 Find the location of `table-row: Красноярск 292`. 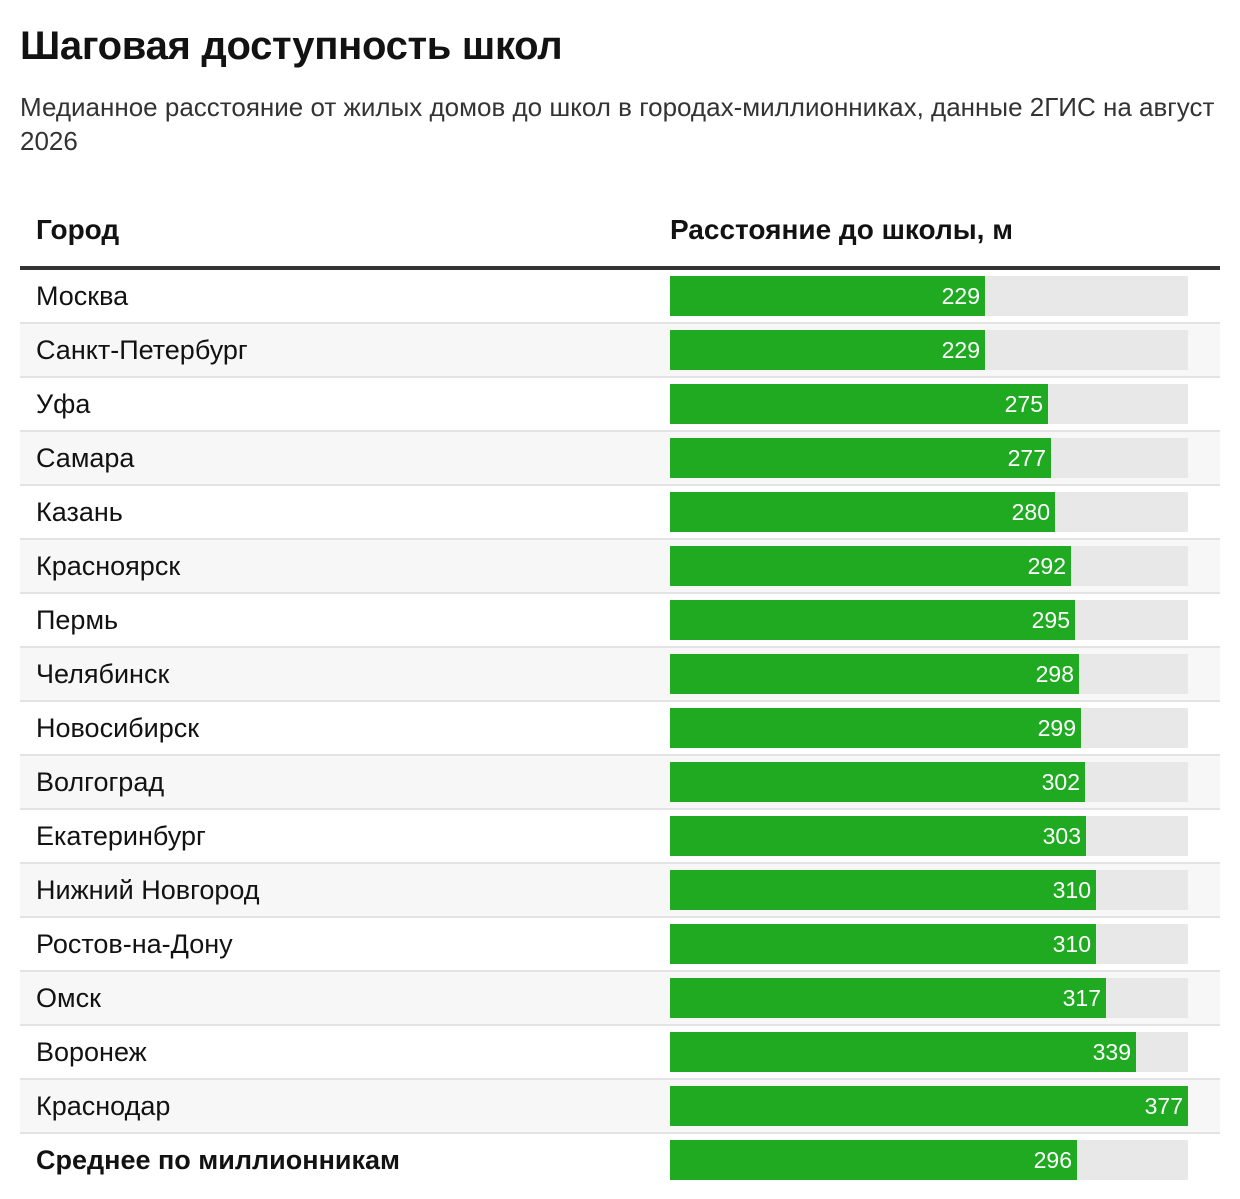

table-row: Красноярск 292 is located at coordinates (620, 567).